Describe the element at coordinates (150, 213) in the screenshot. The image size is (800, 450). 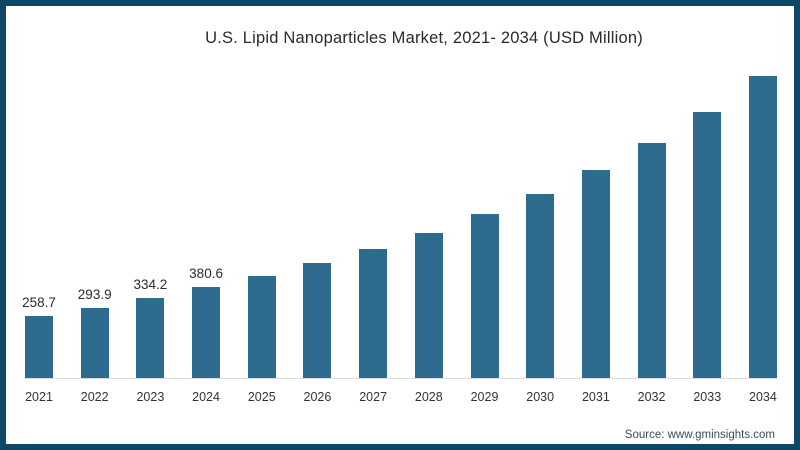
I see `bar-column-2023: 334.2` at that location.